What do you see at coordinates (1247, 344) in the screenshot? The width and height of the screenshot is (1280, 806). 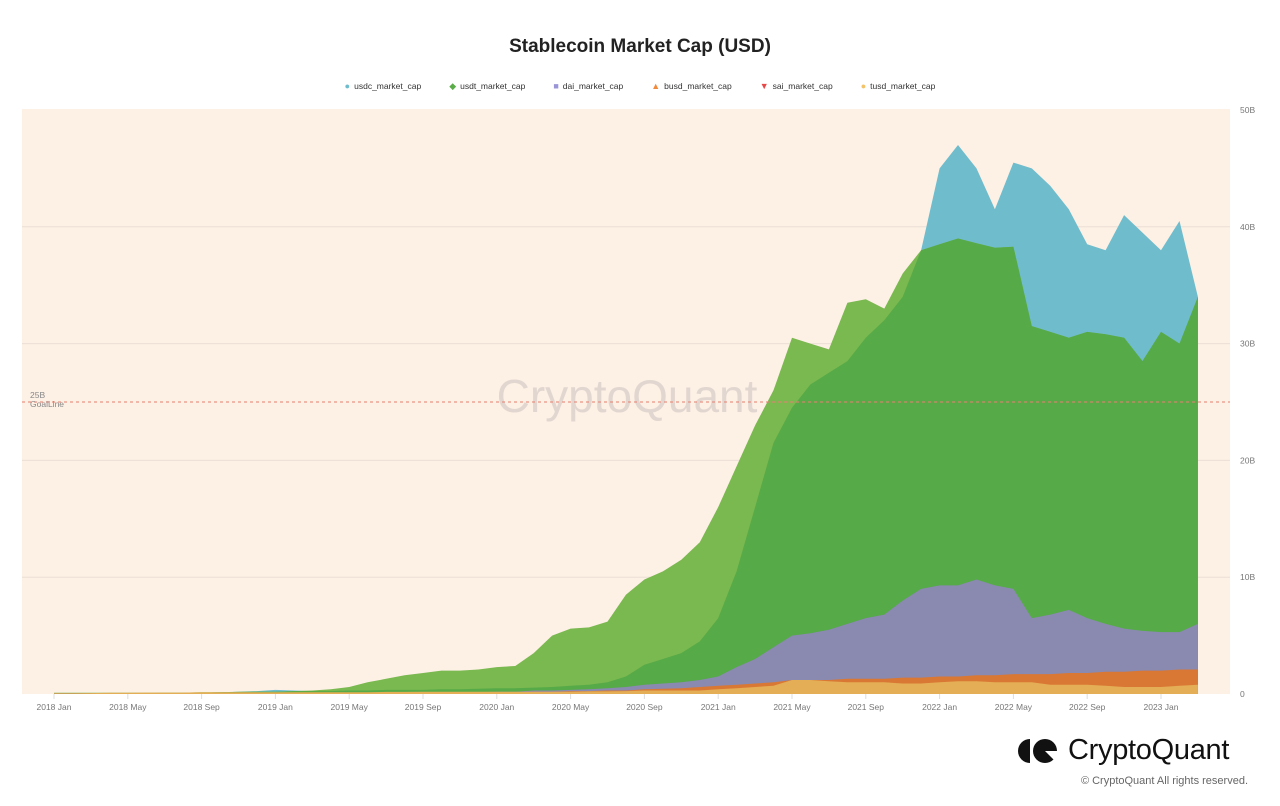 I see `y-tick-label: 30B` at bounding box center [1247, 344].